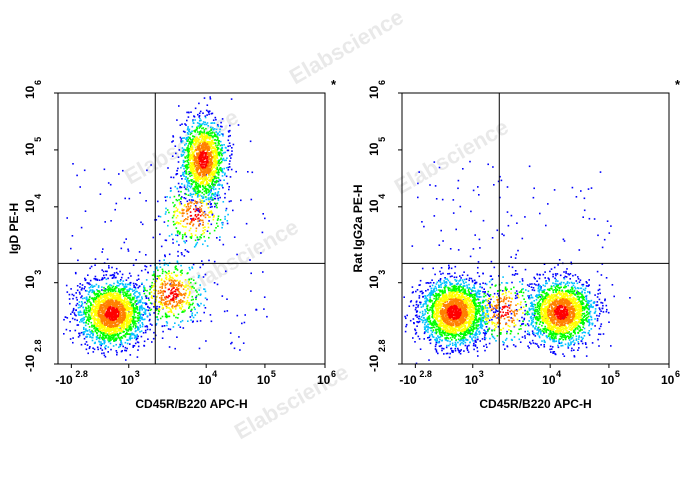 The width and height of the screenshot is (688, 490). I want to click on watermark-1: Elabscience, so click(346, 46).